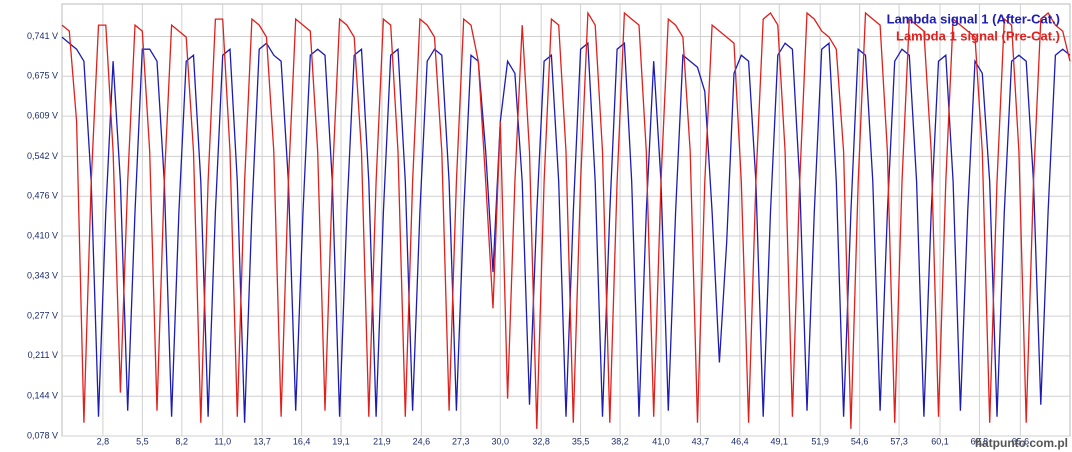 Image resolution: width=1072 pixels, height=452 pixels. Describe the element at coordinates (973, 18) in the screenshot. I see `legend-label: Lambda signal 1 (After-Cat.)` at that location.